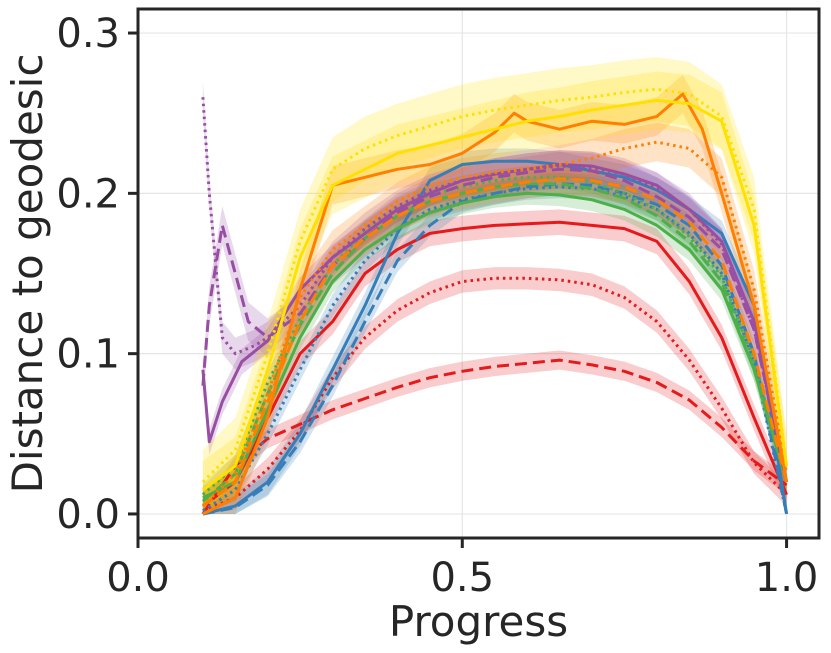 This screenshot has width=831, height=653. What do you see at coordinates (88, 34) in the screenshot?
I see `y-tick-label: 0.3` at bounding box center [88, 34].